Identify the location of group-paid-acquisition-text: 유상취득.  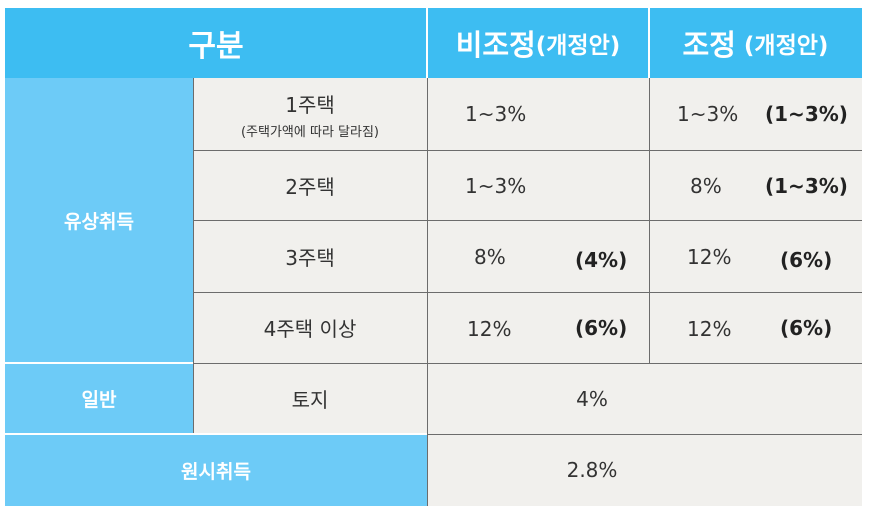
(99, 222).